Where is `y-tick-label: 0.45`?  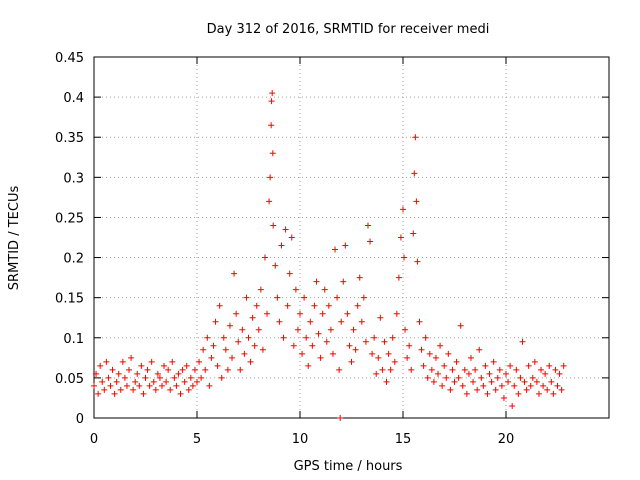
y-tick-label: 0.45 is located at coordinates (69, 58).